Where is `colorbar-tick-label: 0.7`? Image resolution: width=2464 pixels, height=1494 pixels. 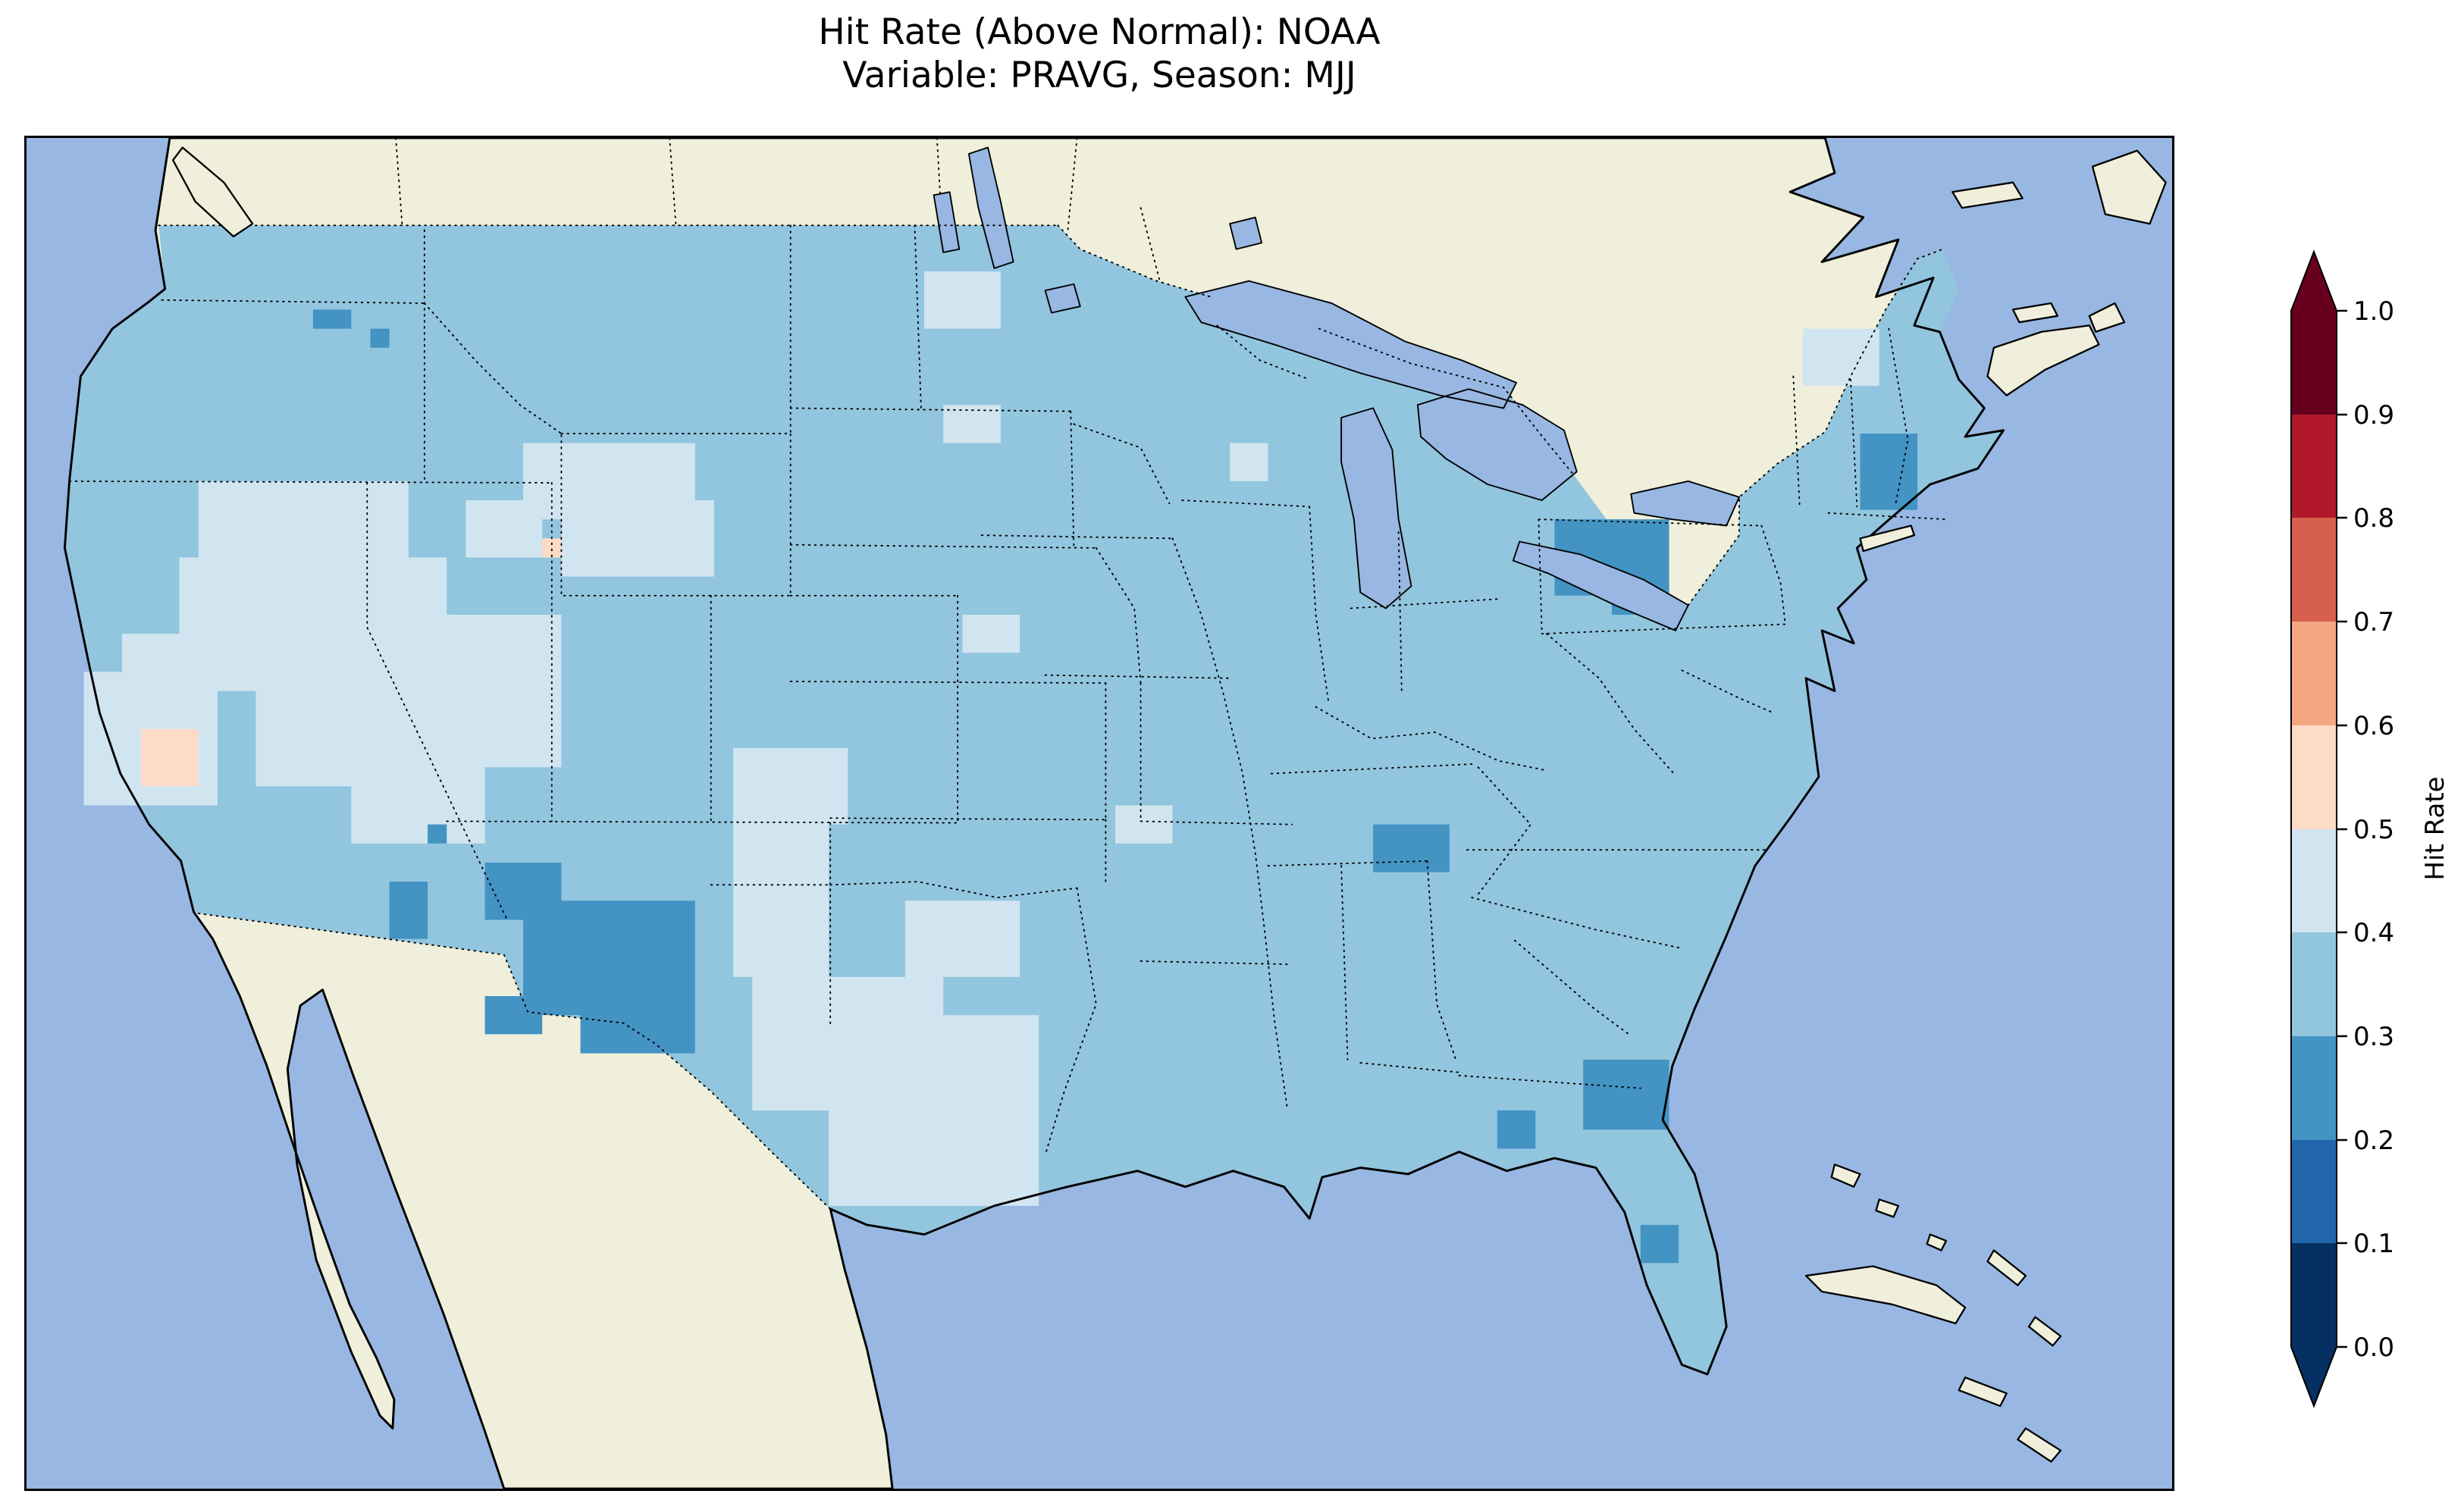 colorbar-tick-label: 0.7 is located at coordinates (2374, 622).